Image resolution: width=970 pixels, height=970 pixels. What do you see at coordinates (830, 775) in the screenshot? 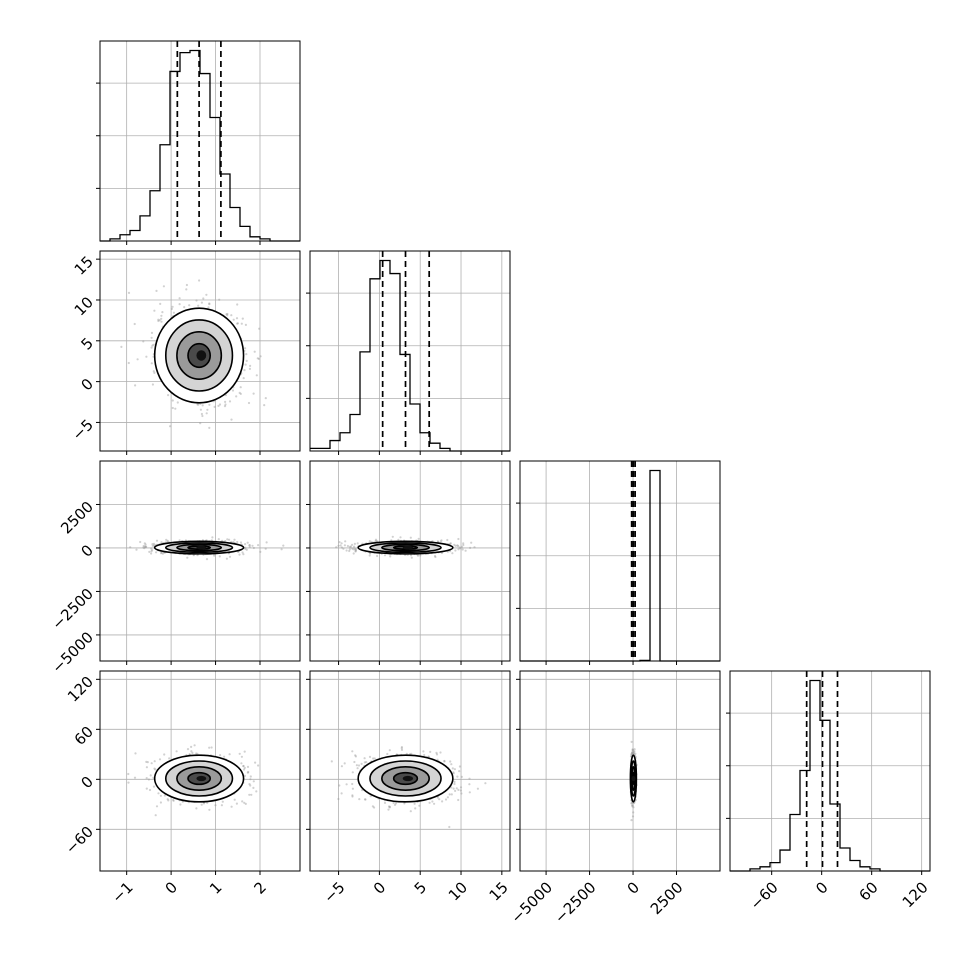
I see `histogram-steps` at bounding box center [830, 775].